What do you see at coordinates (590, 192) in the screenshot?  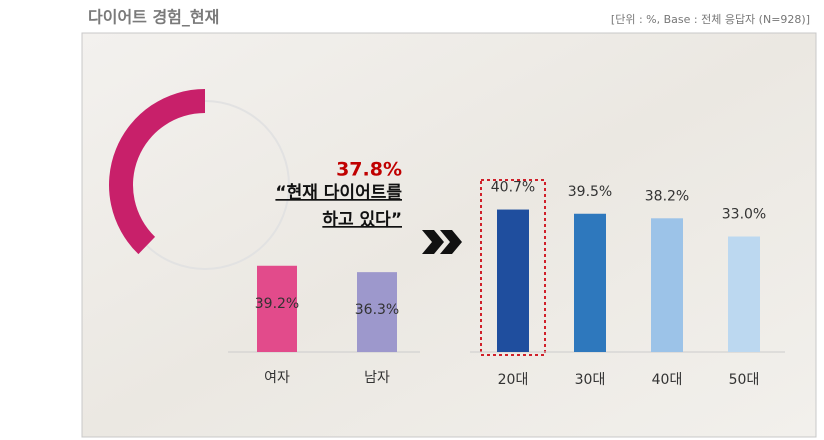 I see `value-label: 39.5%` at bounding box center [590, 192].